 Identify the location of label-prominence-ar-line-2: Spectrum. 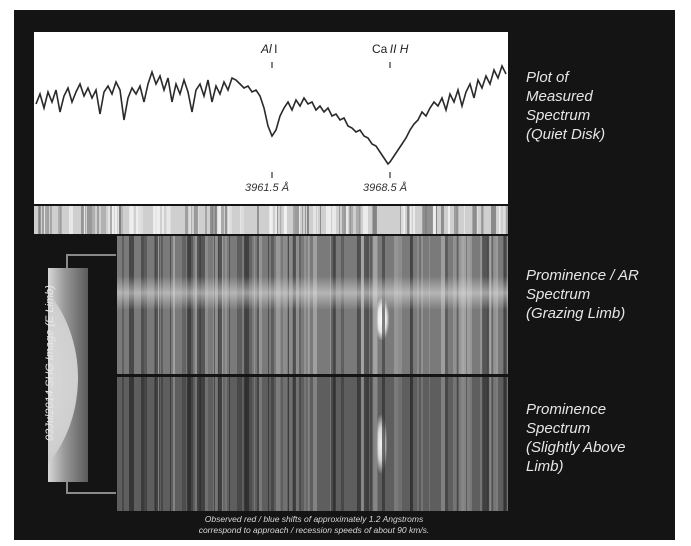
(558, 294).